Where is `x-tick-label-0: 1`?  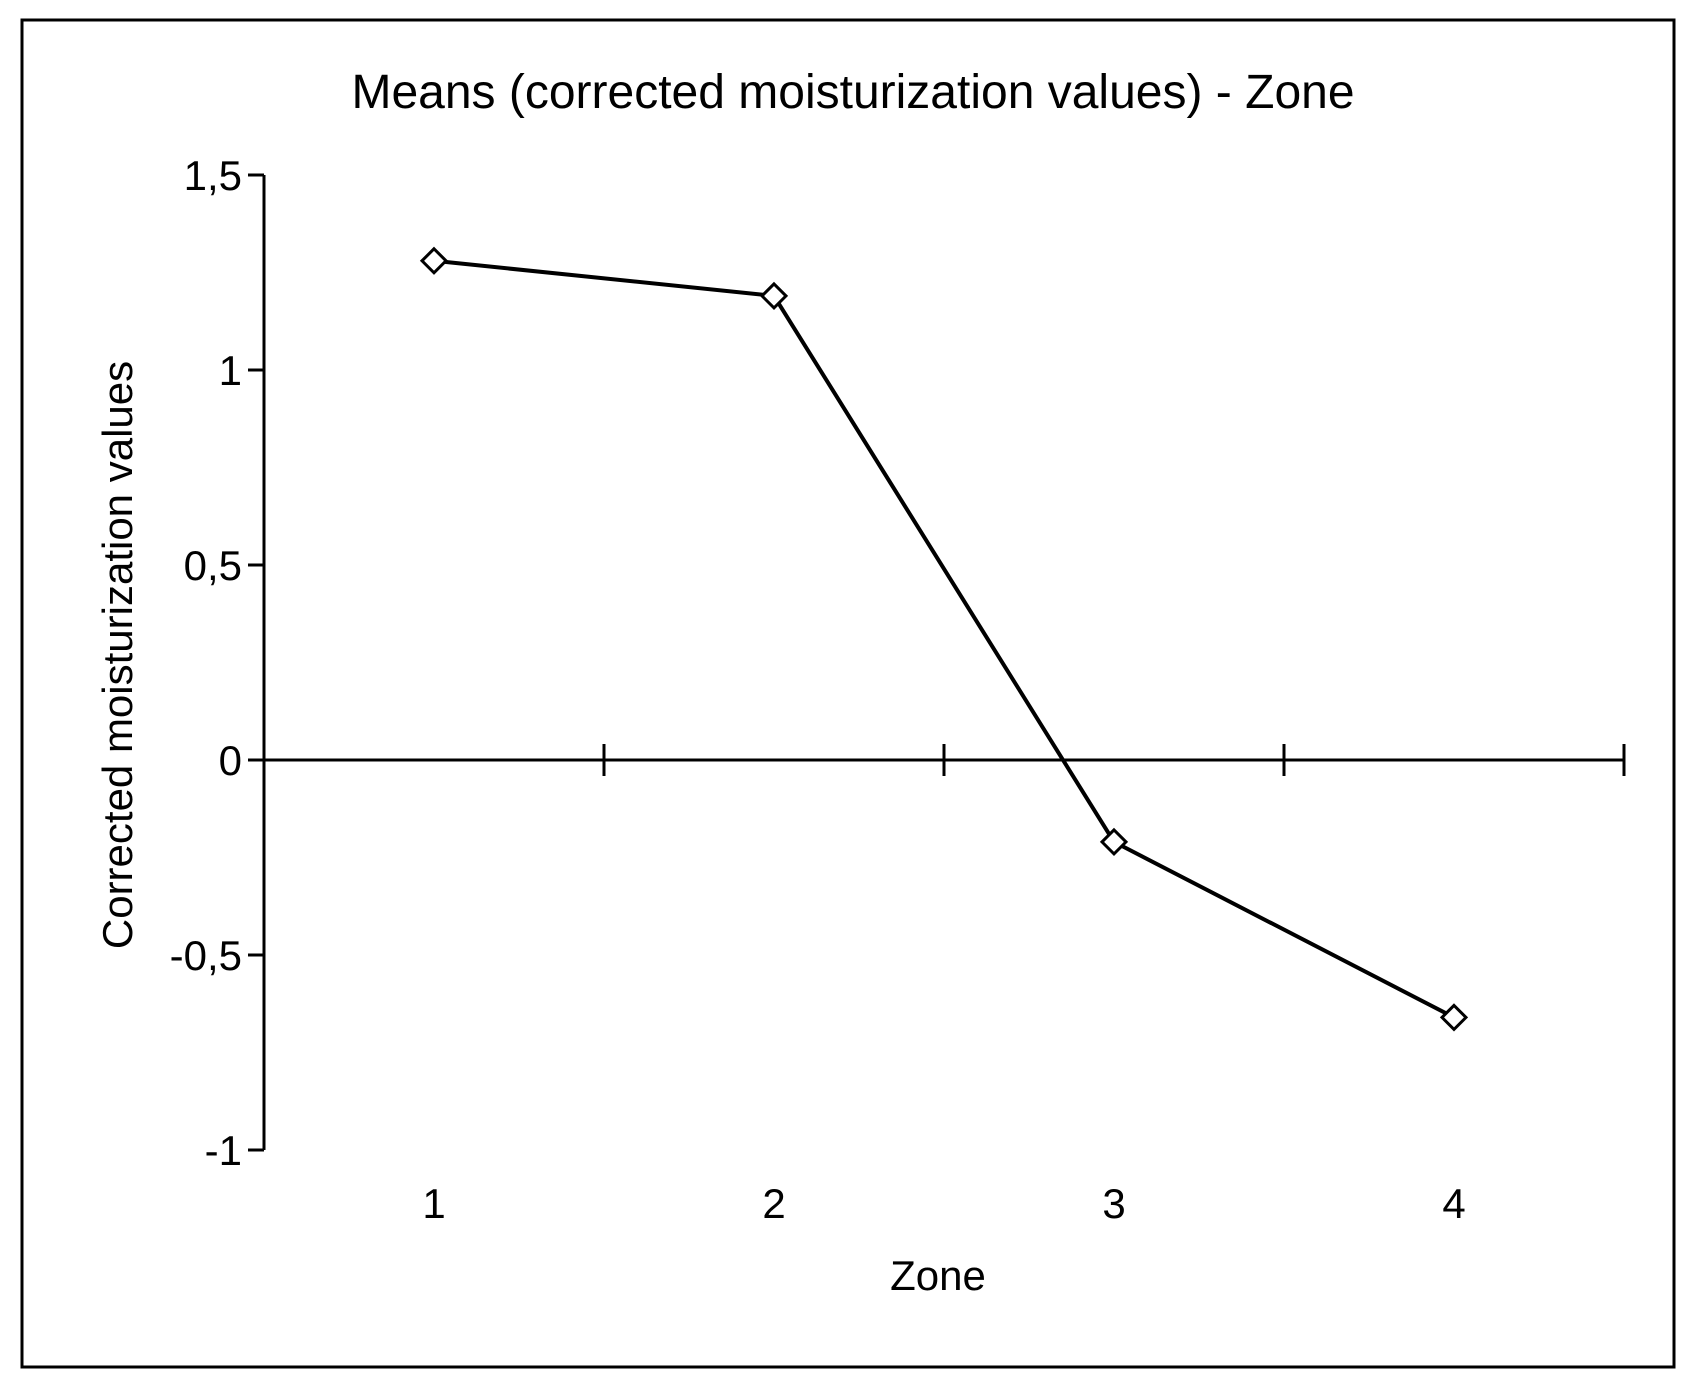 x-tick-label-0: 1 is located at coordinates (433, 1203).